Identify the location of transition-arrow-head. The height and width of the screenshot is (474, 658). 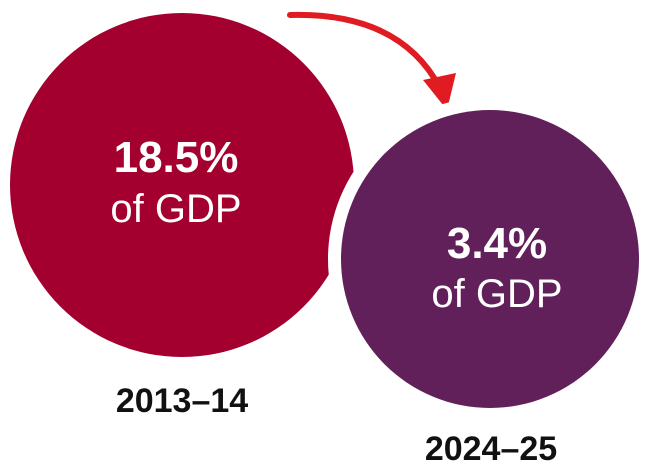
(439, 91).